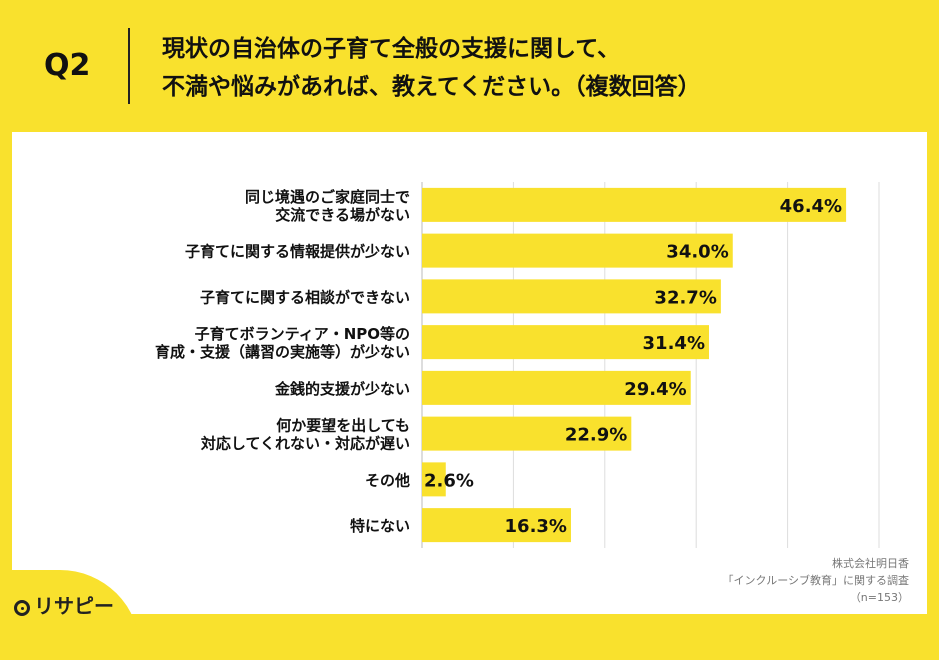  What do you see at coordinates (282, 352) in the screenshot?
I see `category-label: 育成・支援（講習の実施等）が少ない` at bounding box center [282, 352].